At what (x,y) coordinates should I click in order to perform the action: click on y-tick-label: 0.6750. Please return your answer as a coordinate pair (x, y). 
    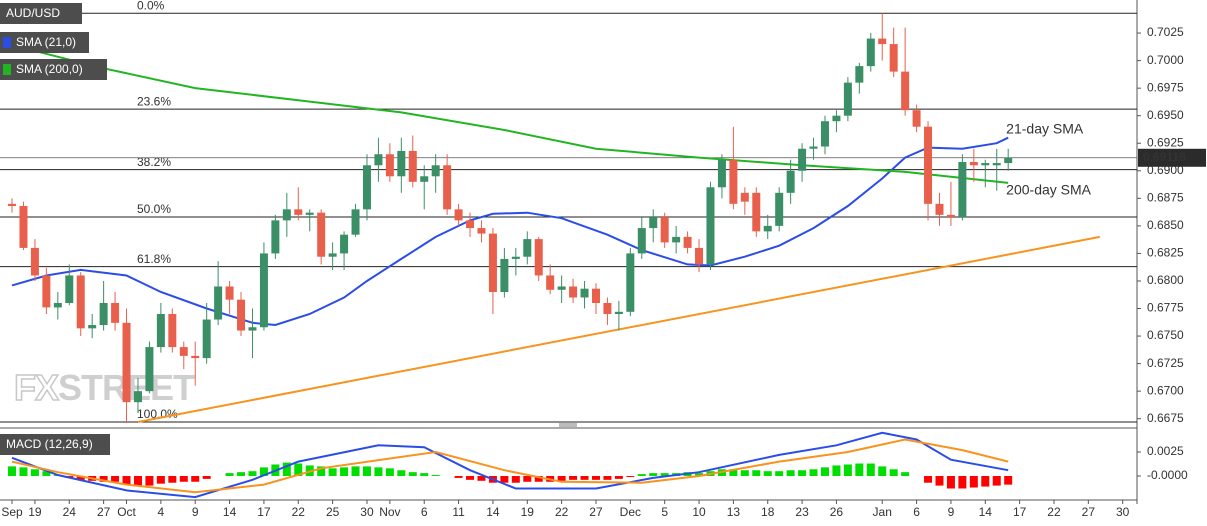
    Looking at the image, I should click on (1165, 335).